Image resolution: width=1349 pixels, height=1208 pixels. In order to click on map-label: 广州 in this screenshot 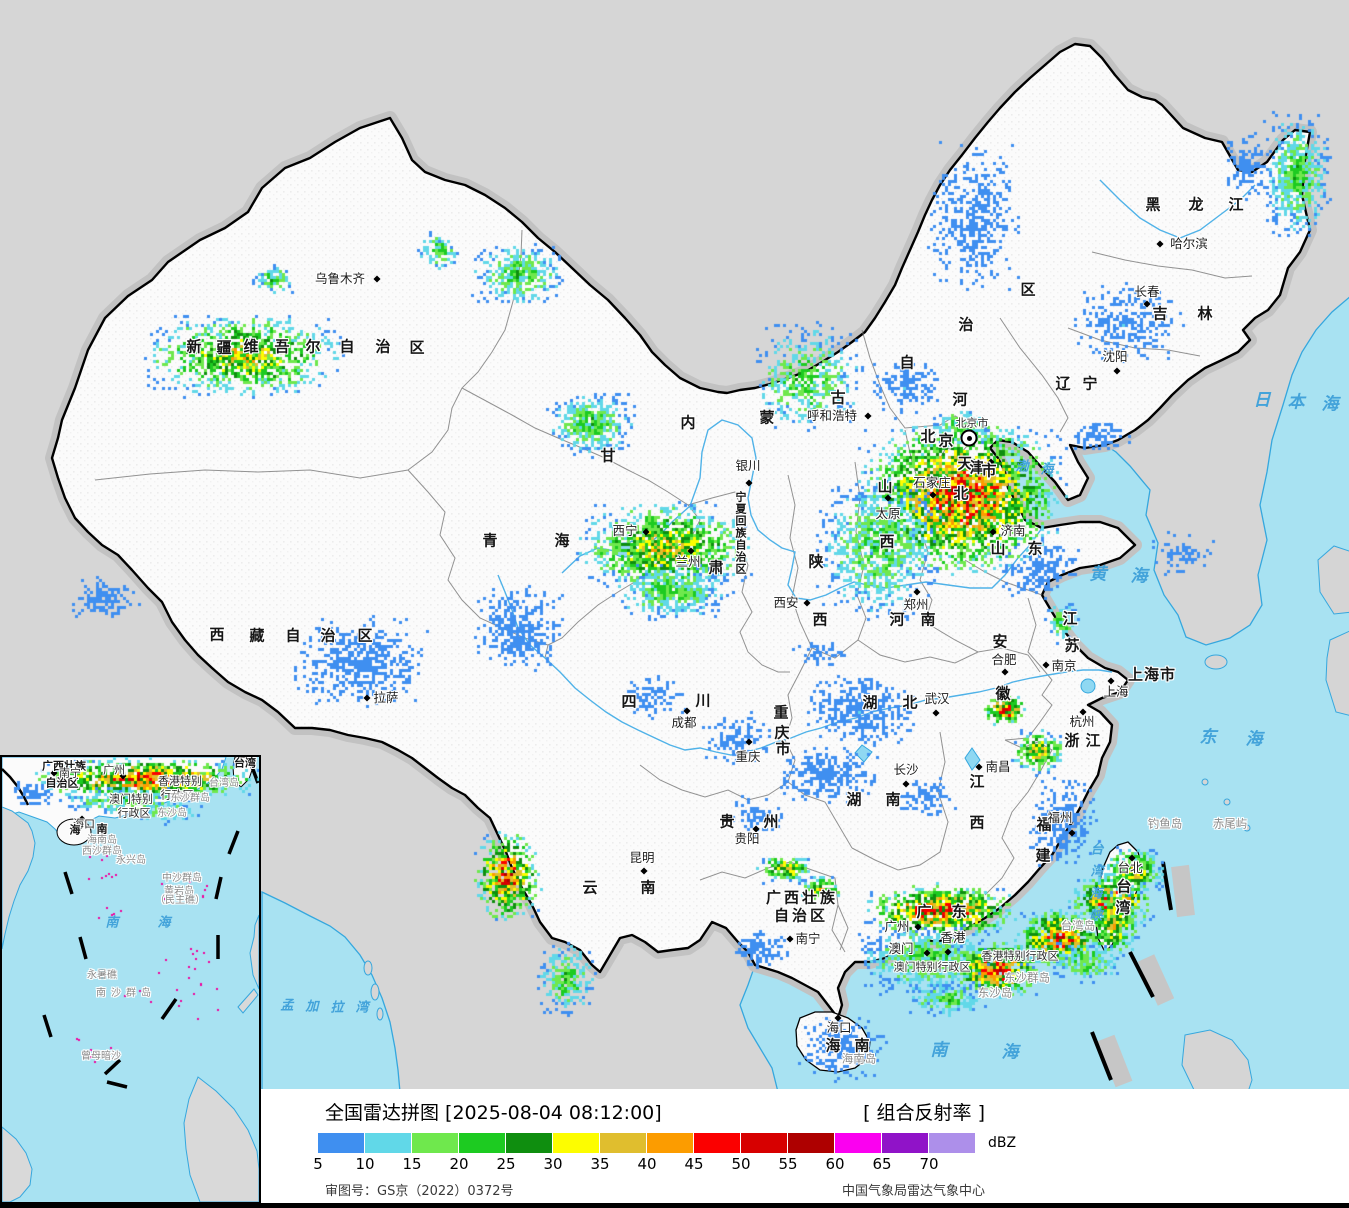, I will do `click(114, 770)`.